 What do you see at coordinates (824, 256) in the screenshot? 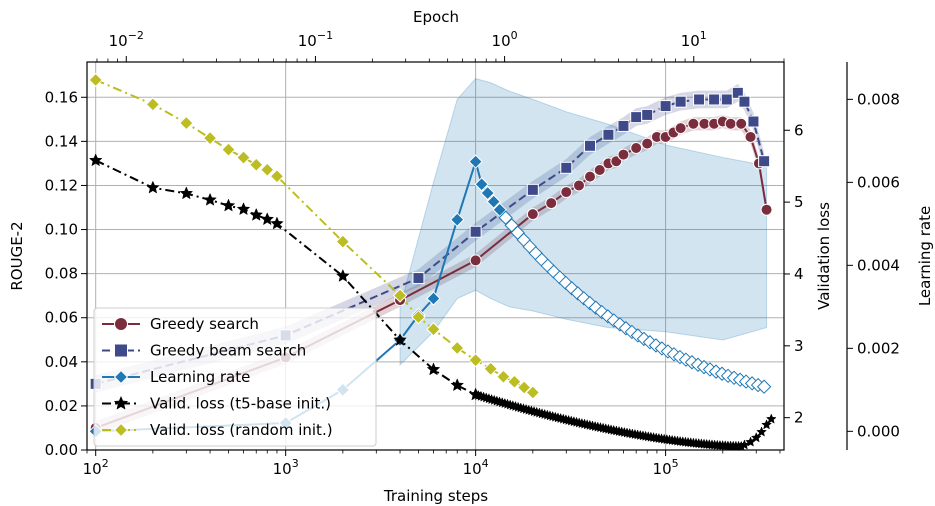
I see `valloss-axis-title: Validation loss` at bounding box center [824, 256].